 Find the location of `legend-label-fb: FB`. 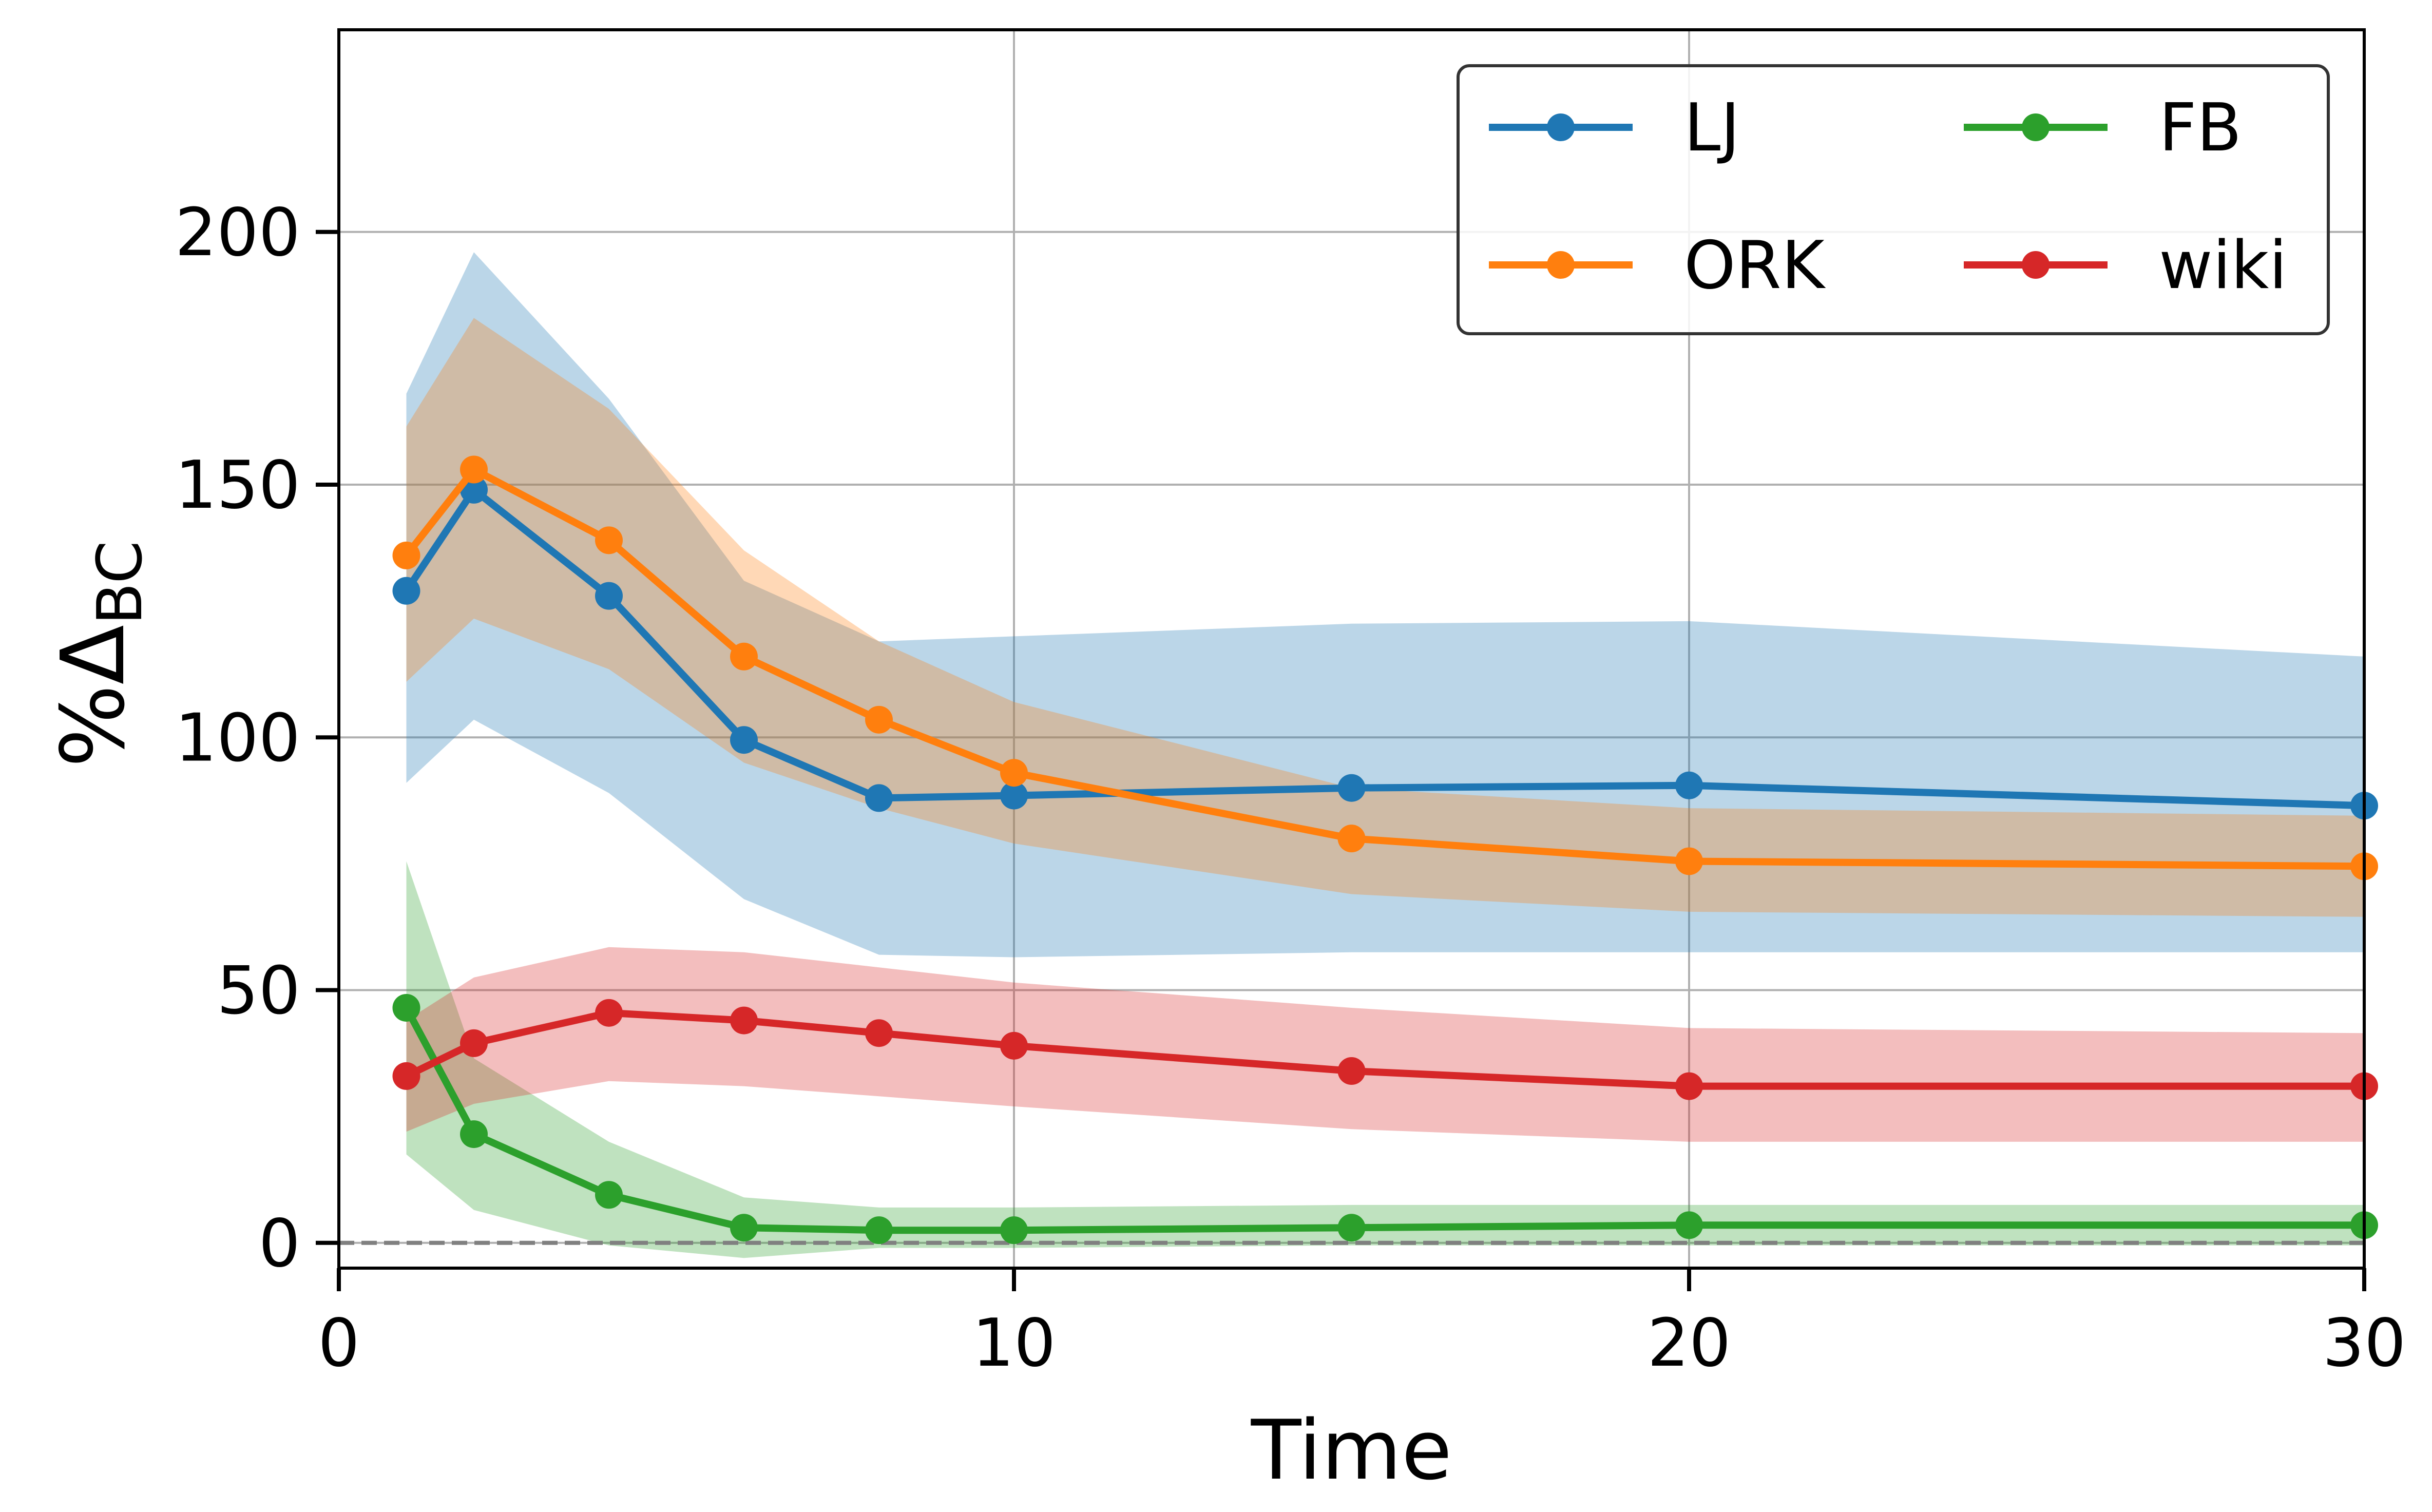

legend-label-fb: FB is located at coordinates (2200, 128).